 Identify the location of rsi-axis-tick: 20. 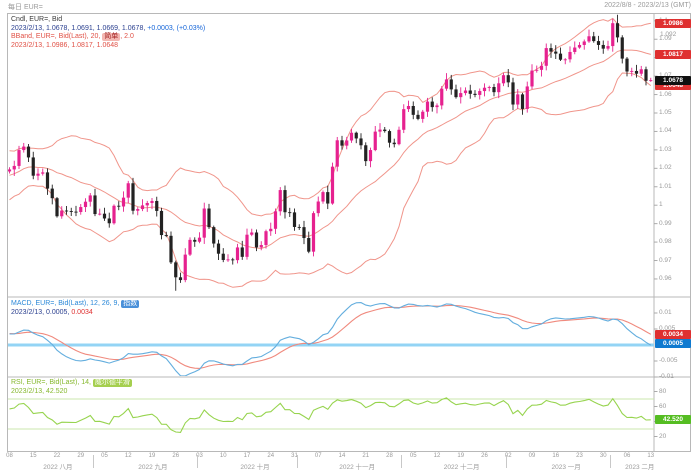
(663, 436).